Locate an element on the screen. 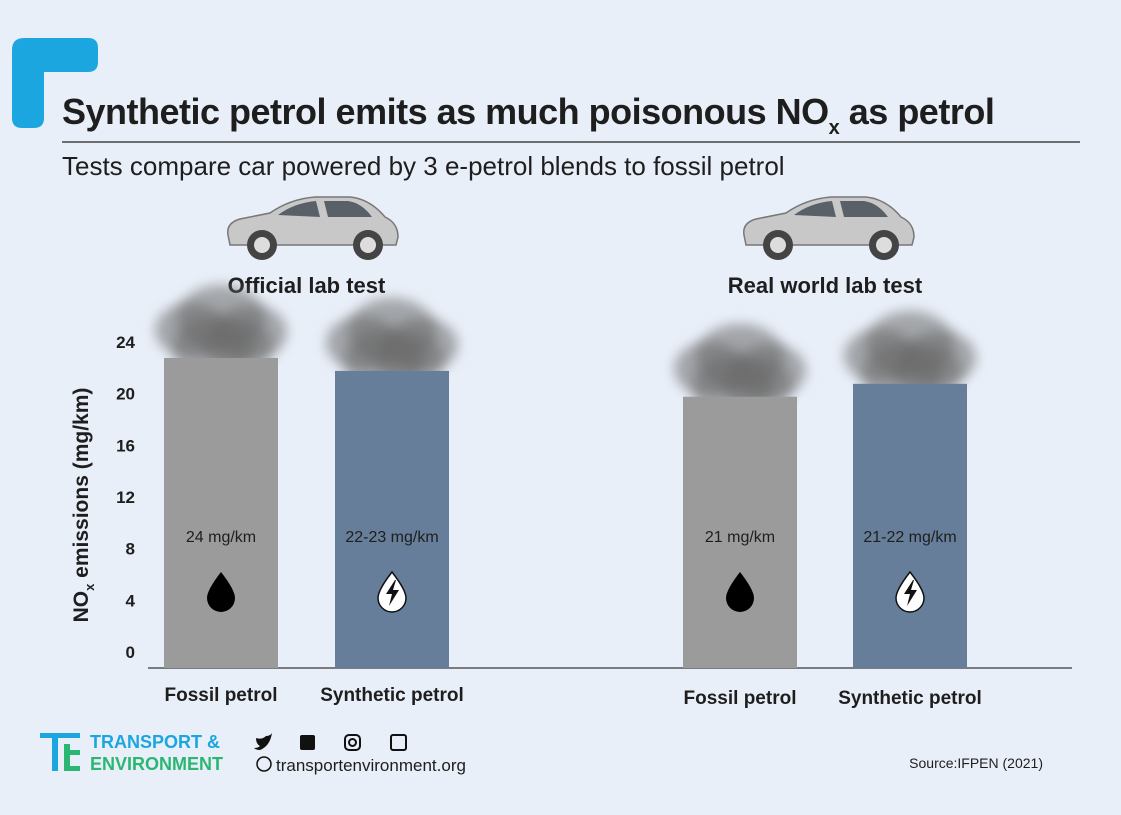  y-axis-label: NOx emissions (mg/km) is located at coordinates (83, 505).